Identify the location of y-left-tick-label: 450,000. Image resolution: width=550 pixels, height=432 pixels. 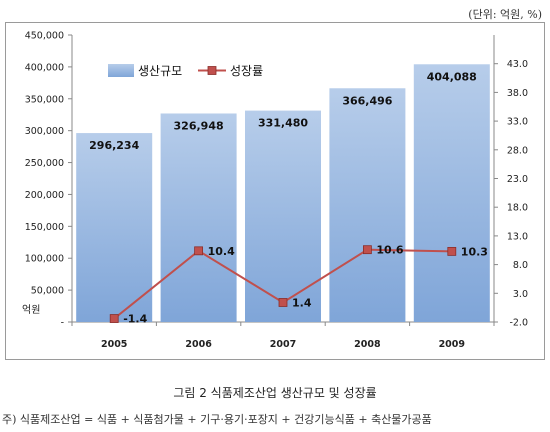
(44, 36).